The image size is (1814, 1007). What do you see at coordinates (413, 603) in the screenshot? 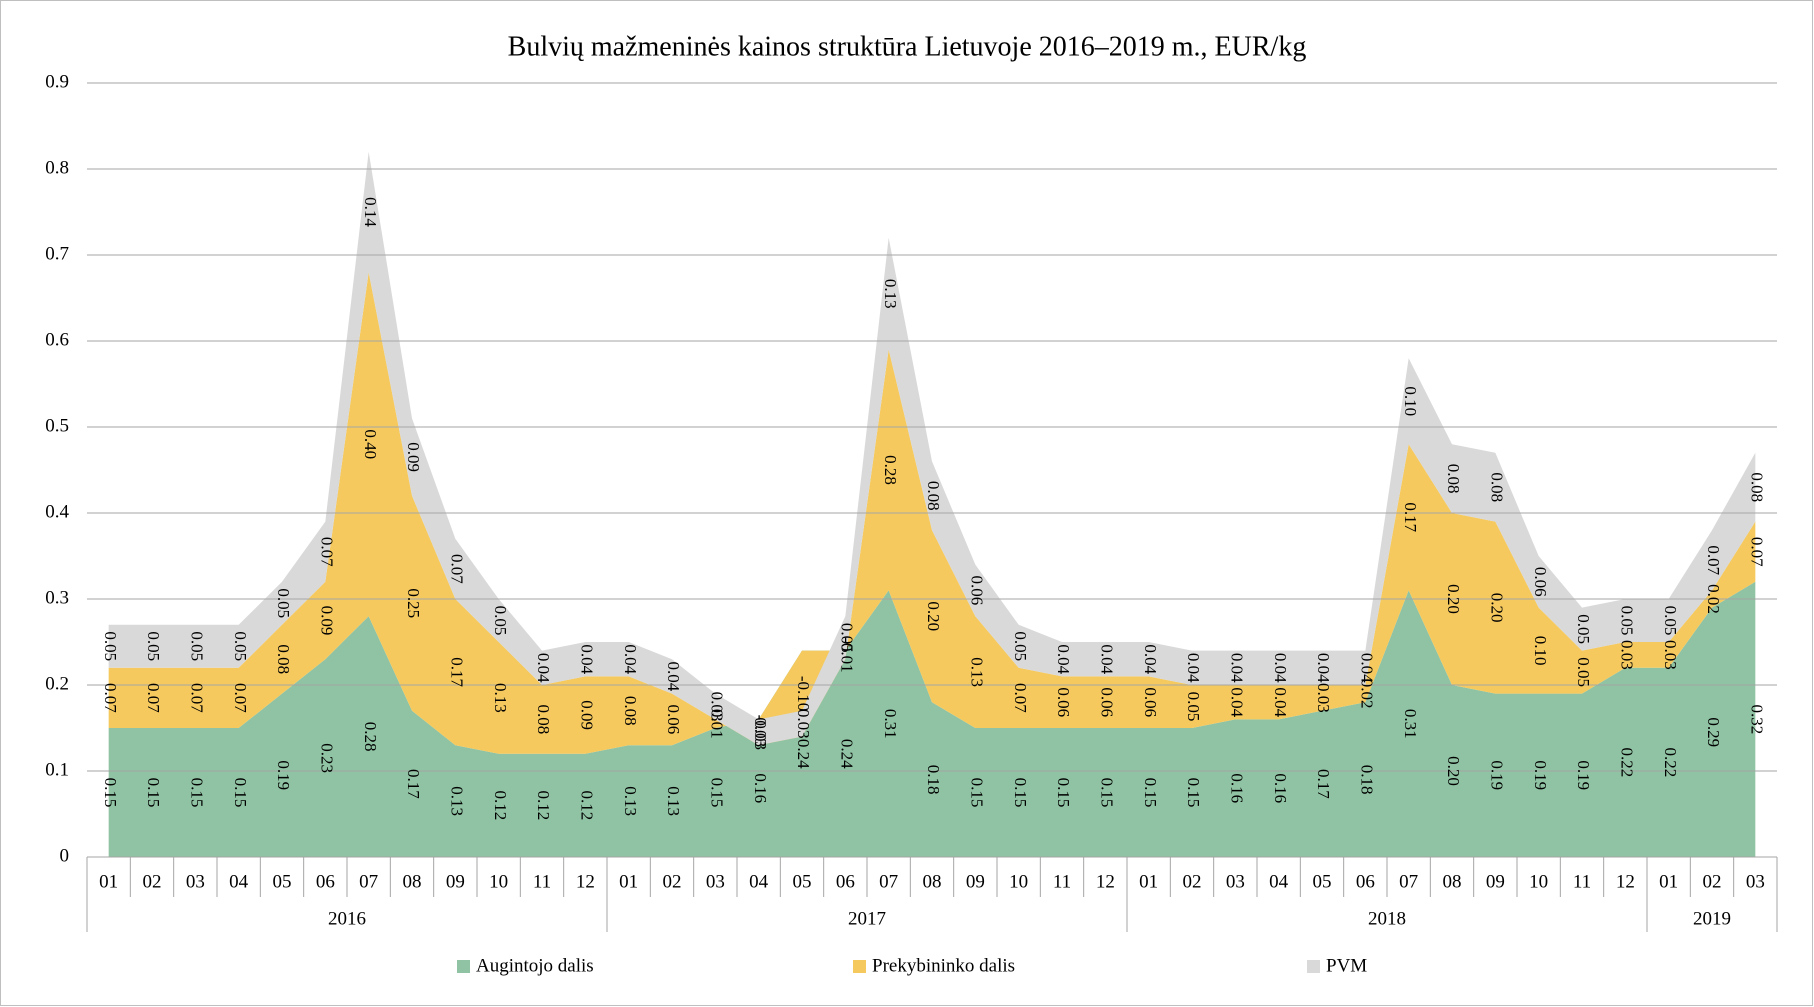
I see `data-label: 0.25` at bounding box center [413, 603].